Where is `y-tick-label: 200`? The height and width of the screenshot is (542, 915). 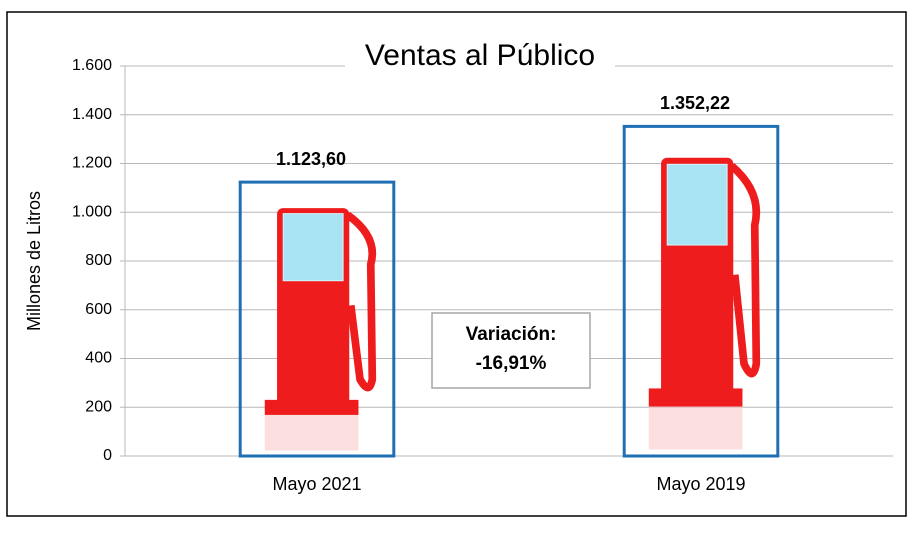 y-tick-label: 200 is located at coordinates (98, 406).